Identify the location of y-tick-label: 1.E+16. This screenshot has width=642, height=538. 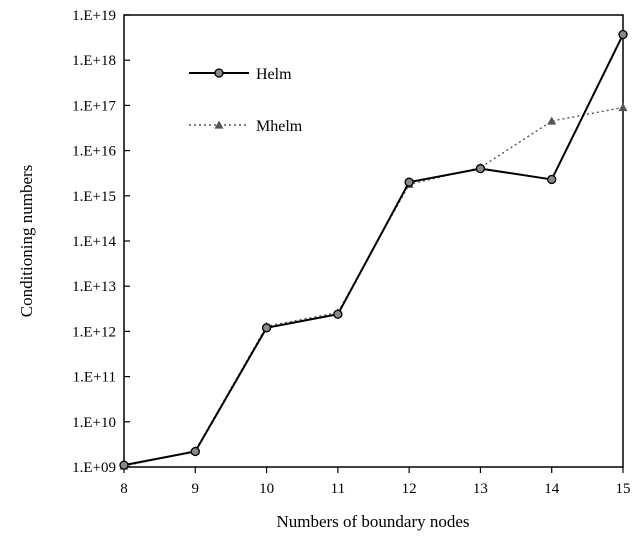
(94, 152).